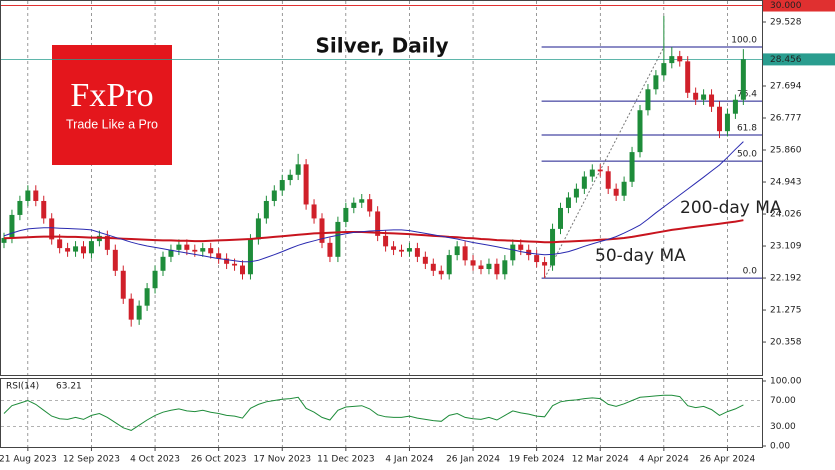 This screenshot has width=835, height=470. I want to click on last-price-label: 28.456, so click(786, 60).